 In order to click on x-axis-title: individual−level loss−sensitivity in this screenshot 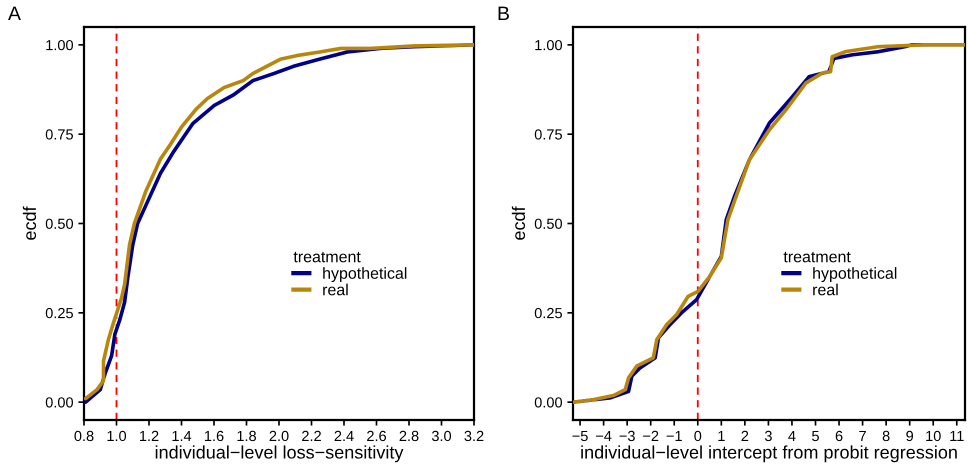, I will do `click(280, 453)`.